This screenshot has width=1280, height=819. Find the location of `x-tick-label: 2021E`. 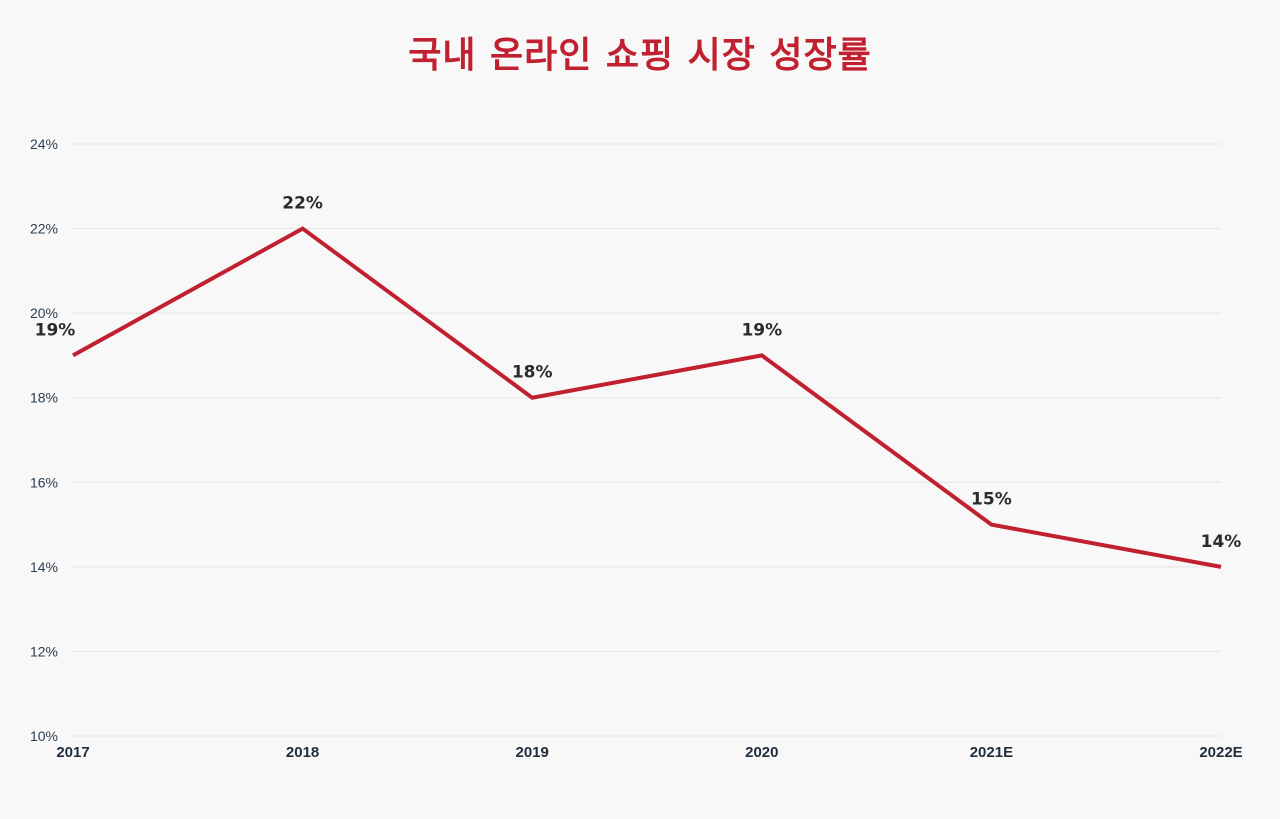

x-tick-label: 2021E is located at coordinates (991, 752).